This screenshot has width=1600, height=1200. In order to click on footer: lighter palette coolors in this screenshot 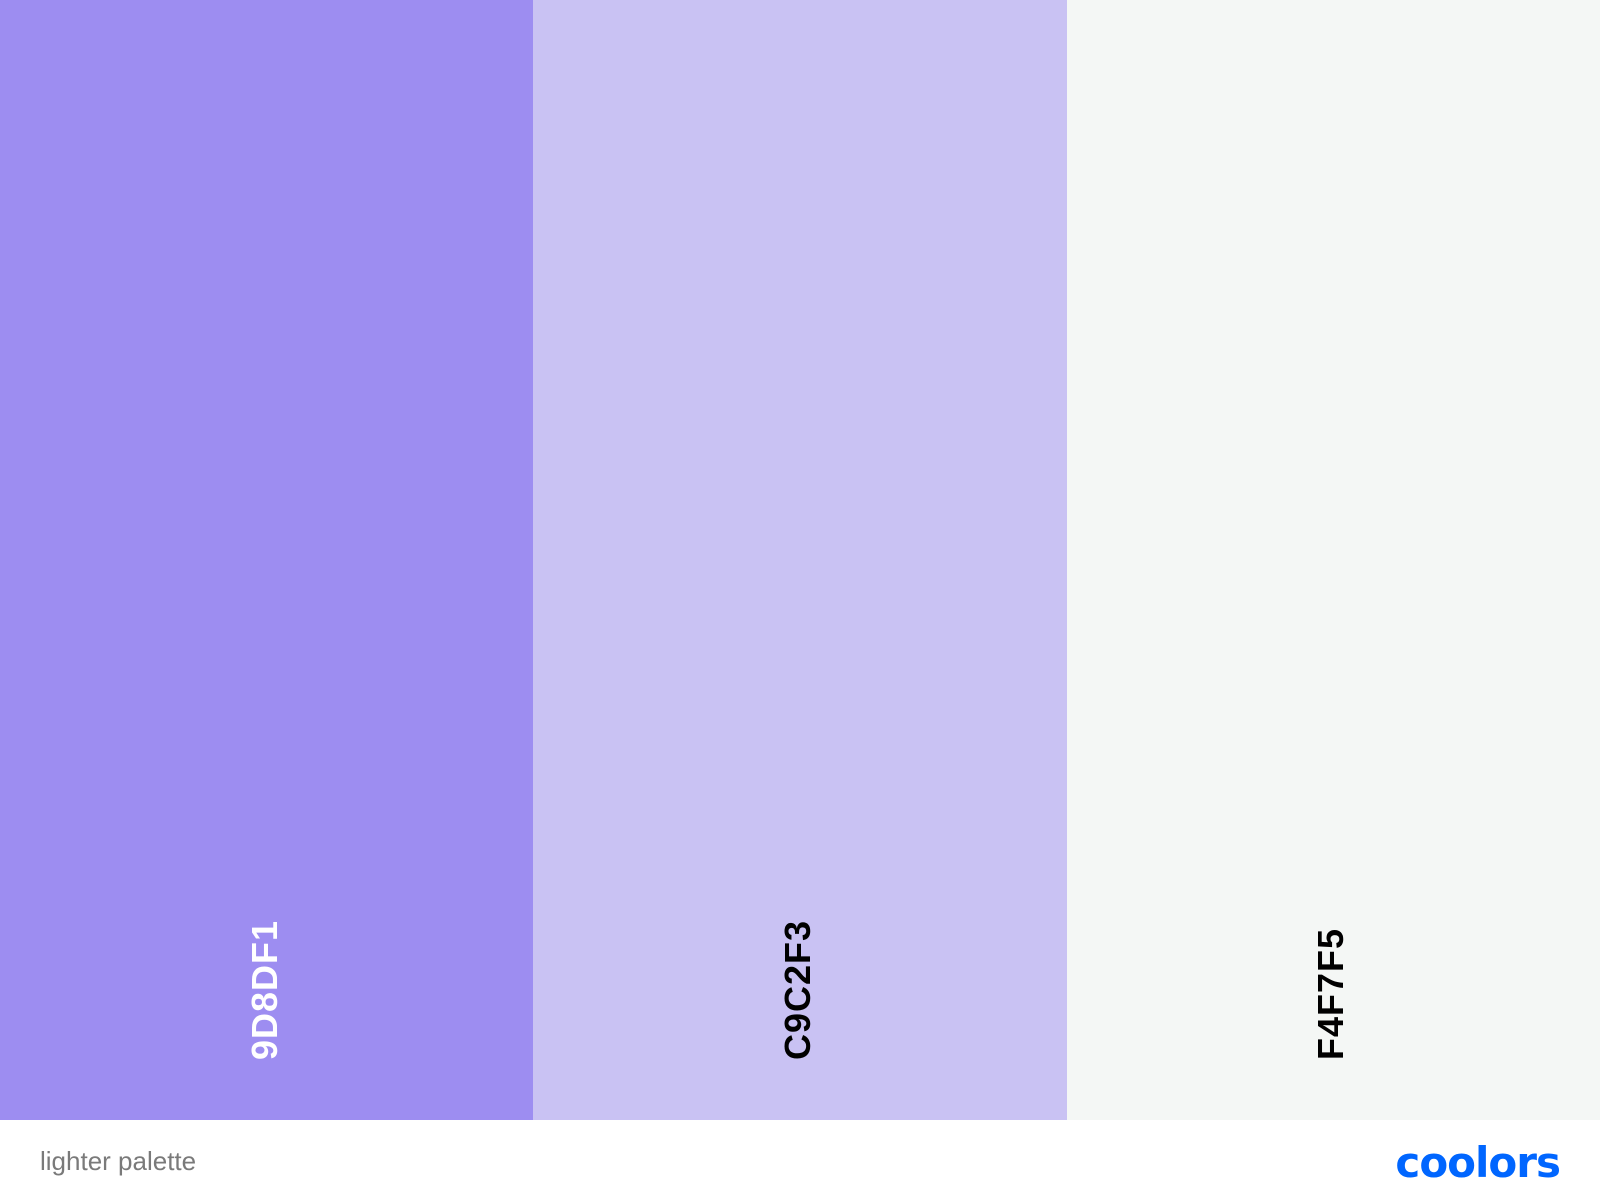, I will do `click(800, 1160)`.